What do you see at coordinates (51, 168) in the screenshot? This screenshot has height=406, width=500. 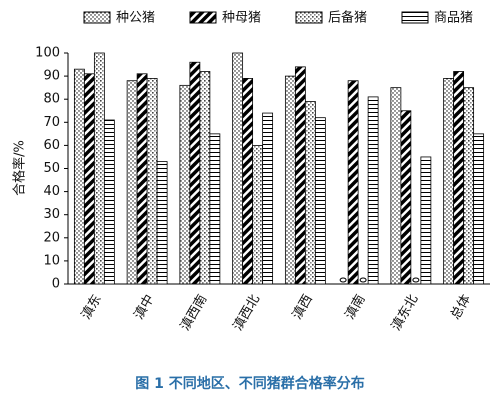 I see `y-tick-label: 50` at bounding box center [51, 168].